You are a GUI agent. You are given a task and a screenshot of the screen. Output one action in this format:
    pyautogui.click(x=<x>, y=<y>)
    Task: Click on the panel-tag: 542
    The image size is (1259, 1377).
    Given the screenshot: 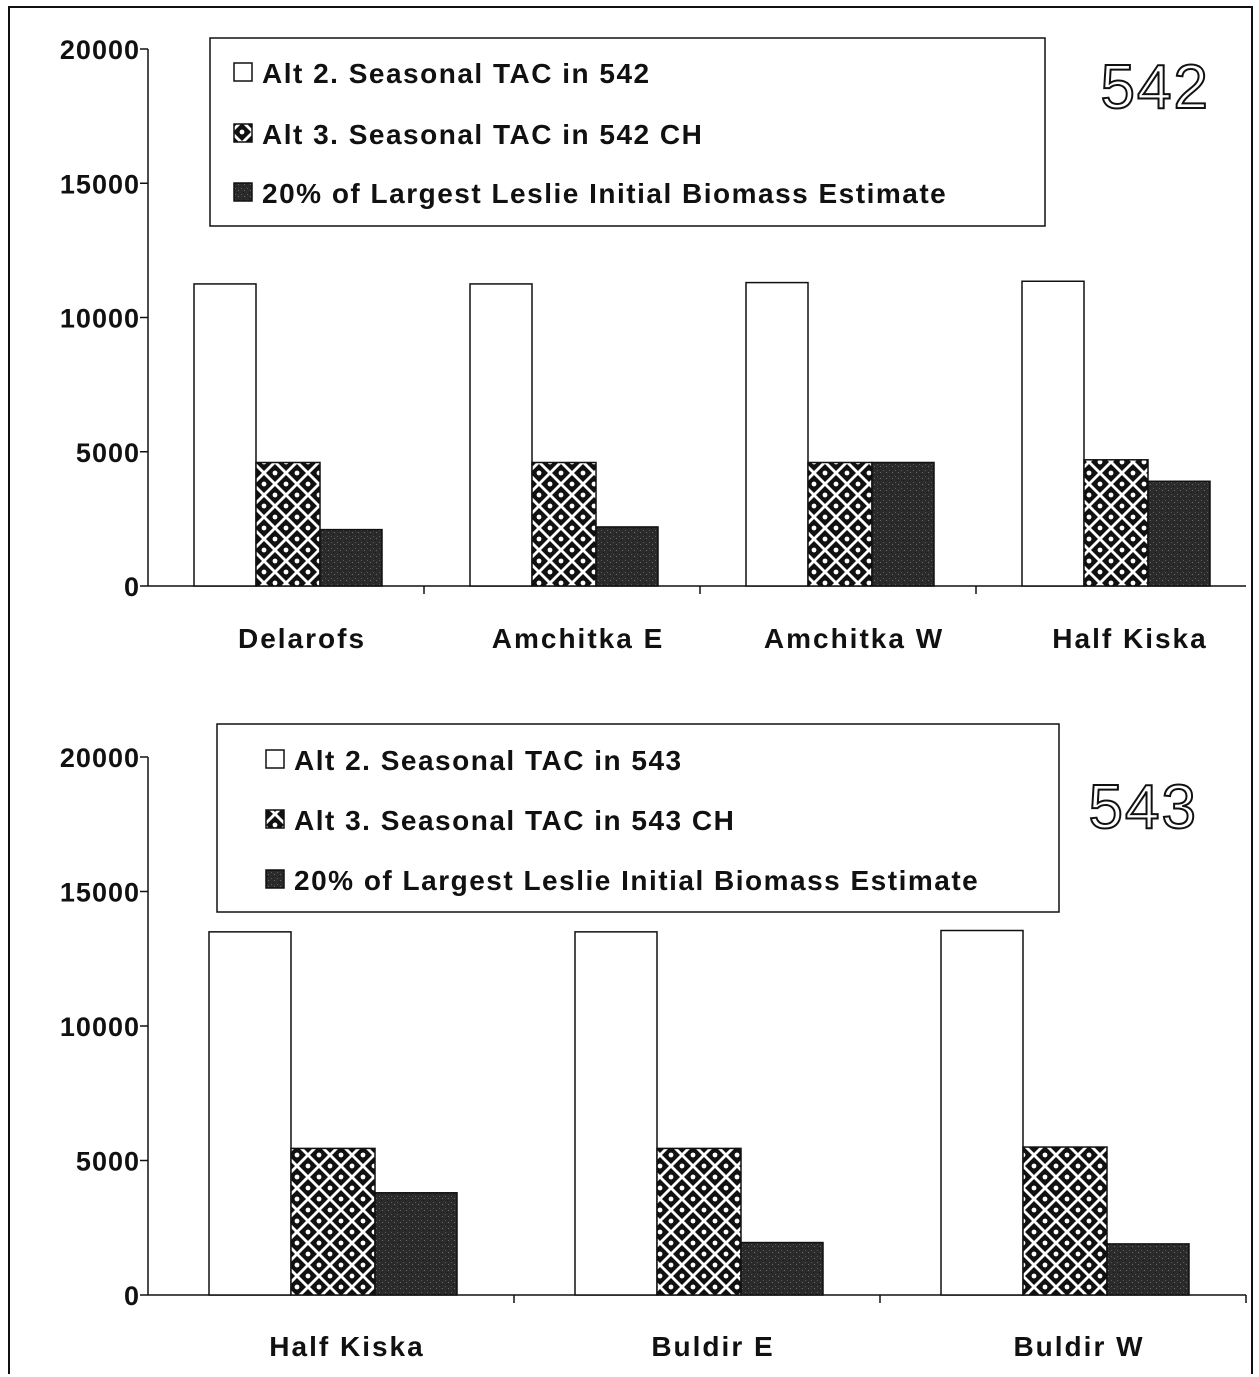 What is the action you would take?
    pyautogui.click(x=1155, y=87)
    